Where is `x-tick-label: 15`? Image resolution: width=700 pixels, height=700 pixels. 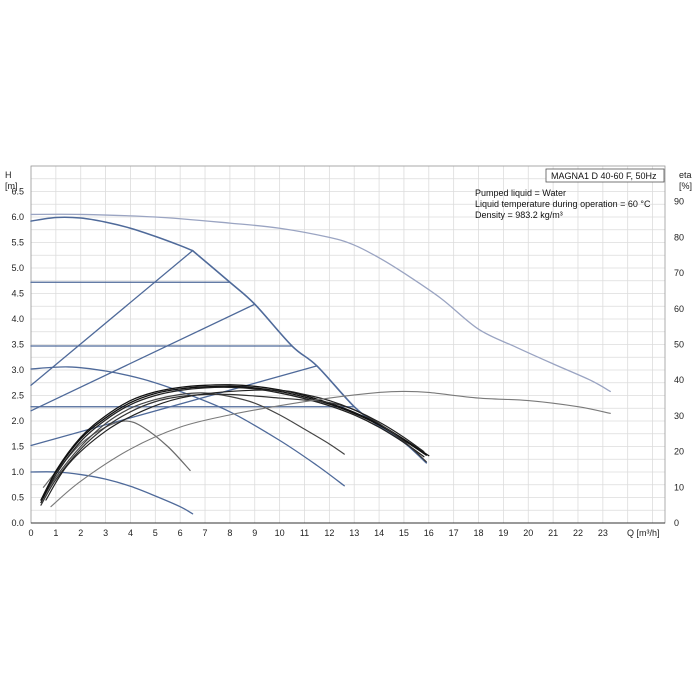
x-tick-label: 15 is located at coordinates (404, 533).